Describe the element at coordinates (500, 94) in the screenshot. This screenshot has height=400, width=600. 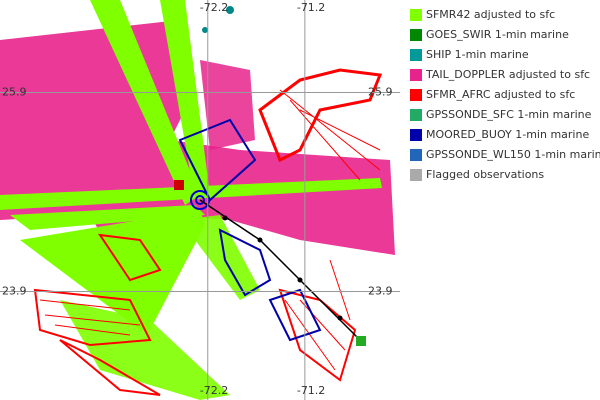
I see `legend-label: SFMR_AFRC adjusted to sfc` at that location.